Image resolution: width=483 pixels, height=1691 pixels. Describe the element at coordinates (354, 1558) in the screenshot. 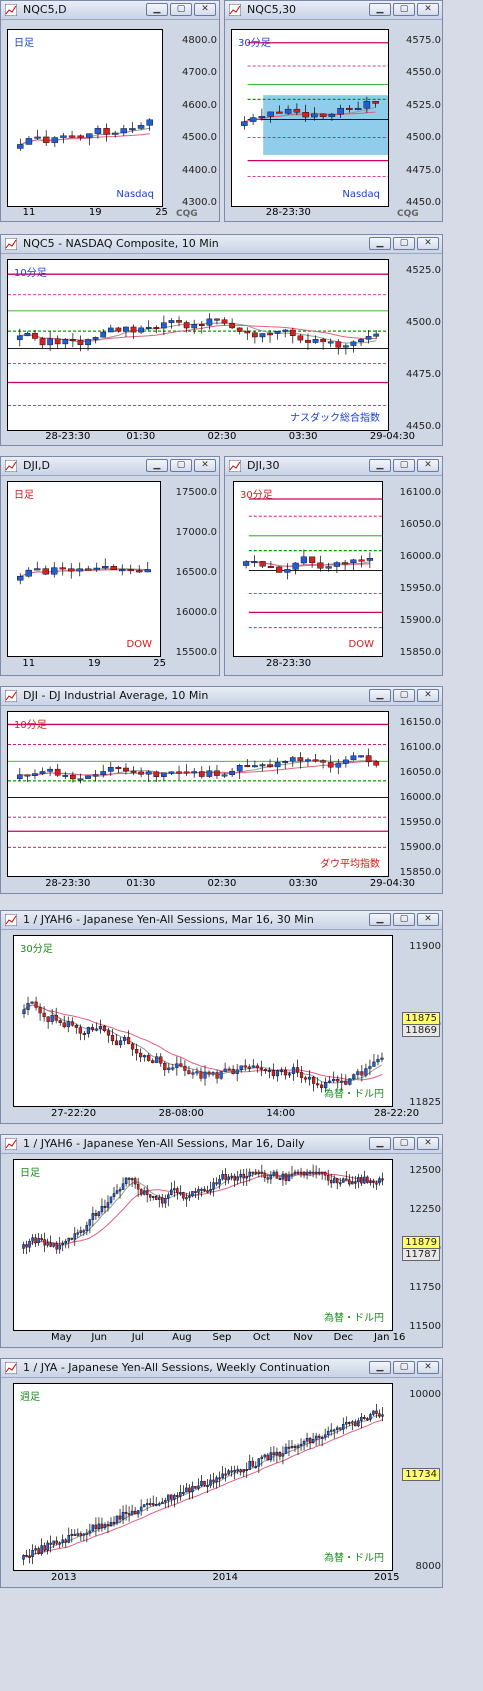

I see `instrument-label: 為替・ドル円` at that location.